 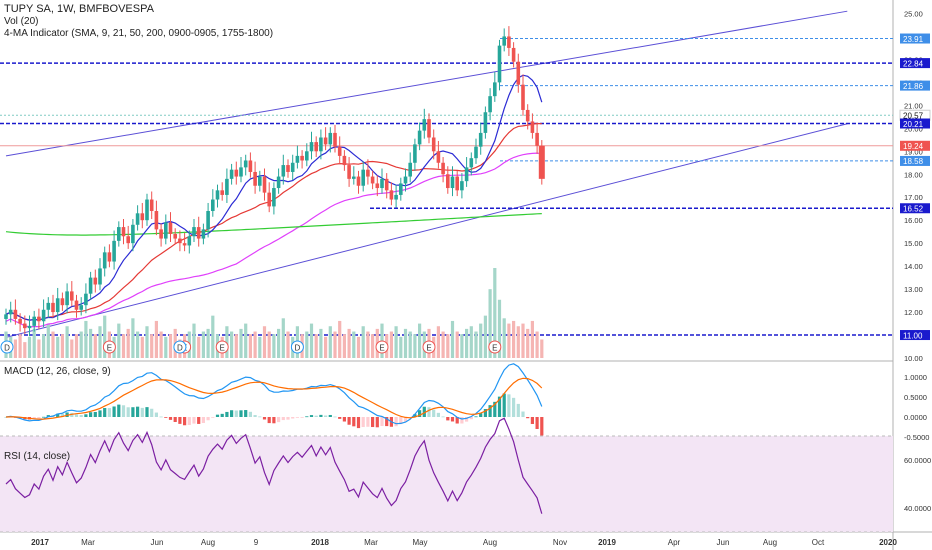 What do you see at coordinates (913, 266) in the screenshot?
I see `price-tick-label: 14.00` at bounding box center [913, 266].